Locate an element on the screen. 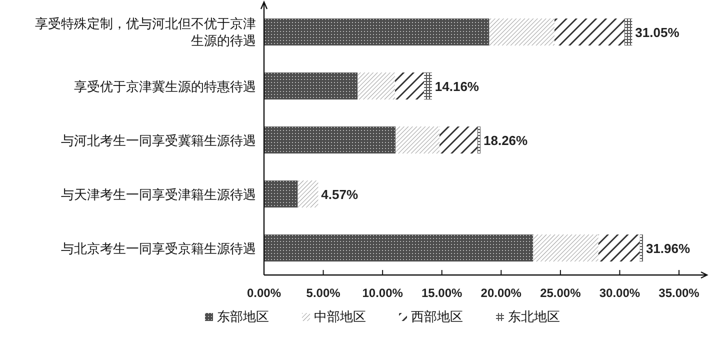  total-label: 18.26% is located at coordinates (506, 140).